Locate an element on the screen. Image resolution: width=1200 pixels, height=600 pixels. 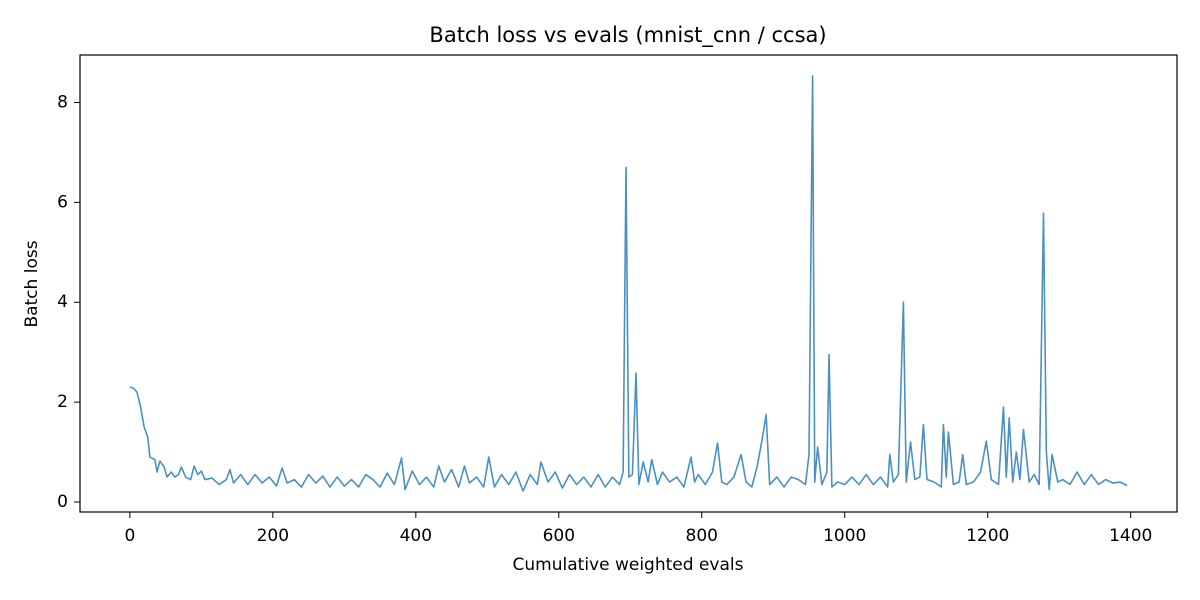
y-tick-label: 0 is located at coordinates (62, 502).